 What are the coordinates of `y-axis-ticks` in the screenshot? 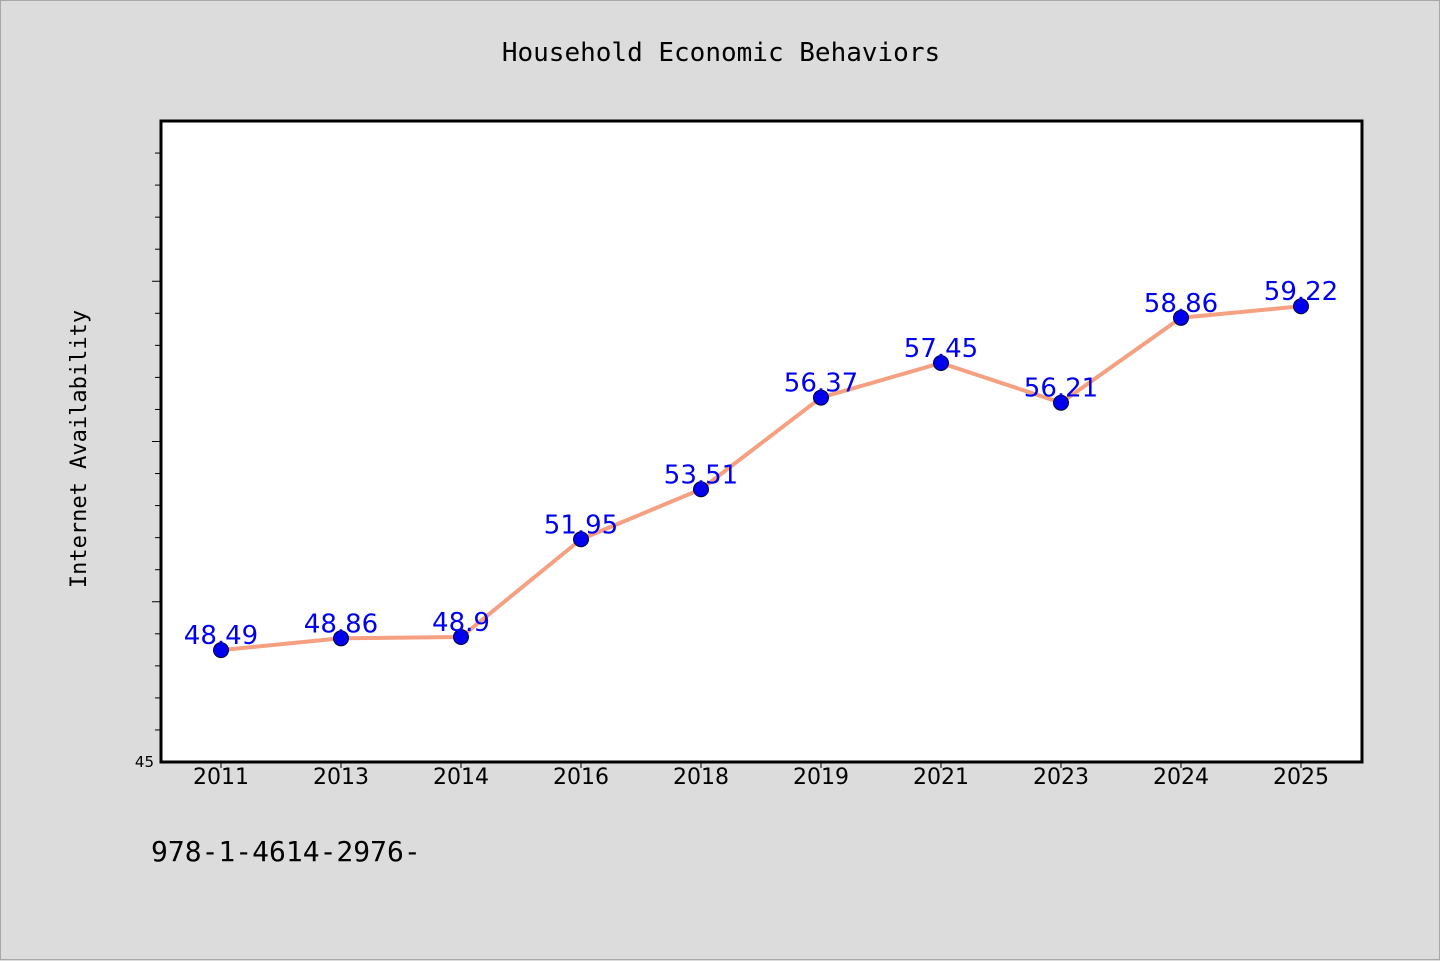 It's located at (156, 441).